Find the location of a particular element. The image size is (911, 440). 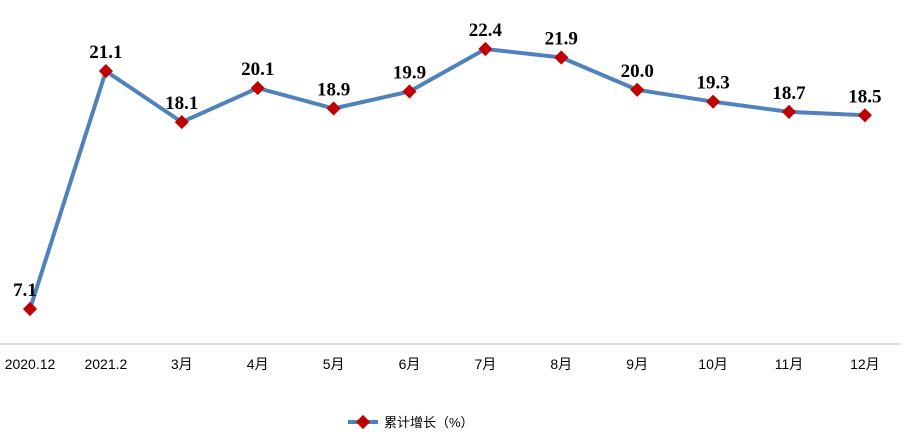

data-label: 18.9 is located at coordinates (333, 89).